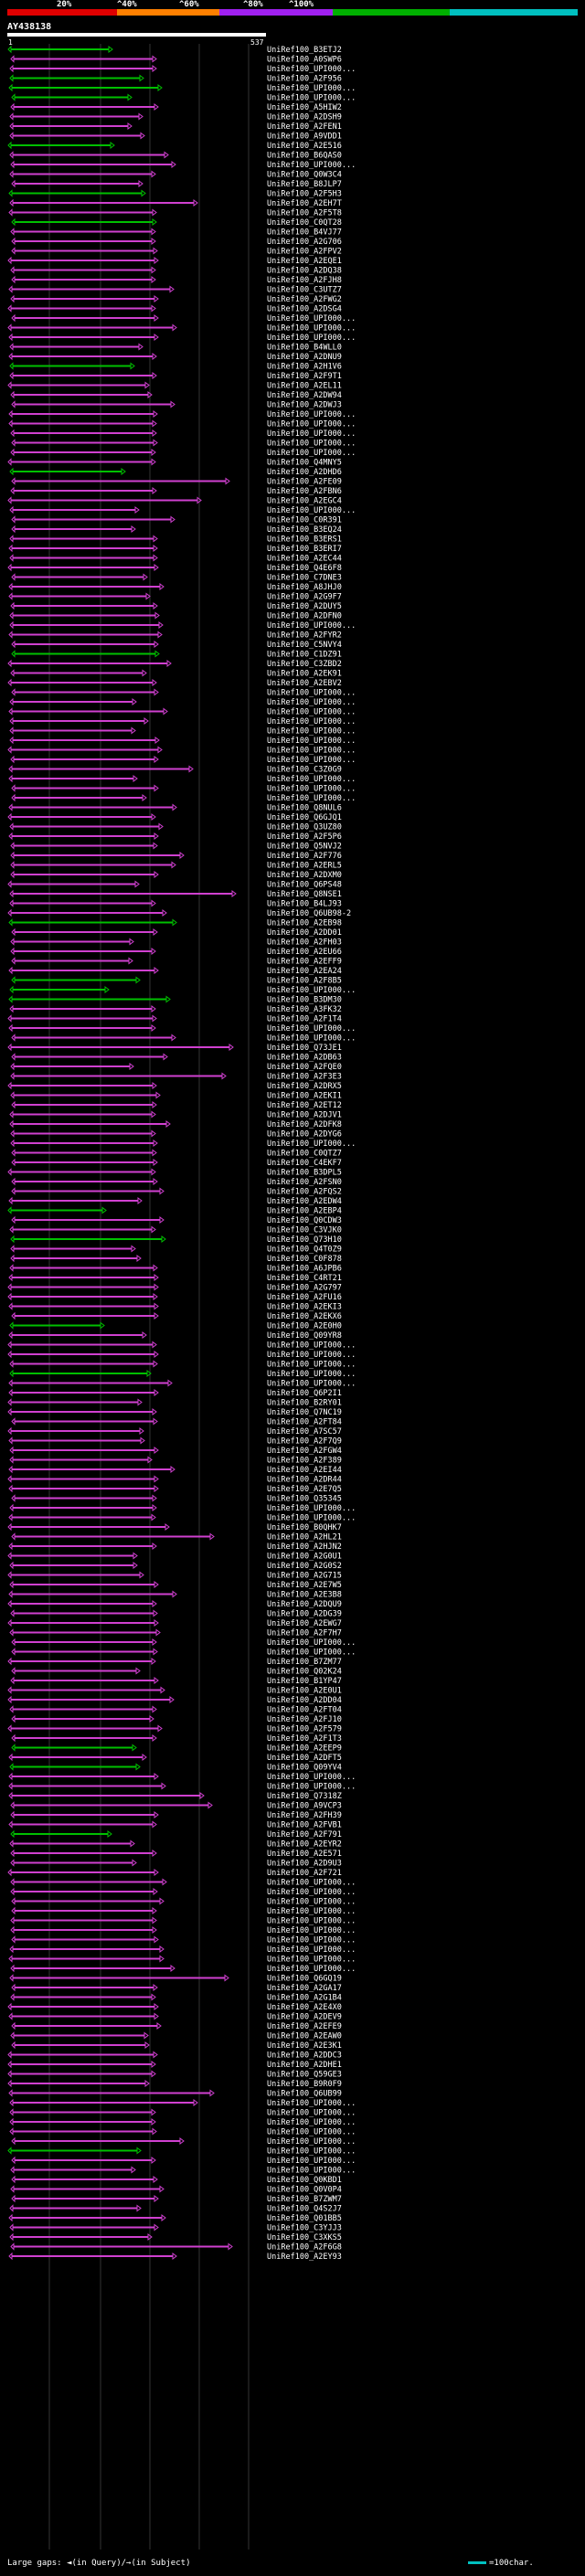 This screenshot has height=2576, width=585. I want to click on hit-row: UniRef100_A2F6G8, so click(176, 2247).